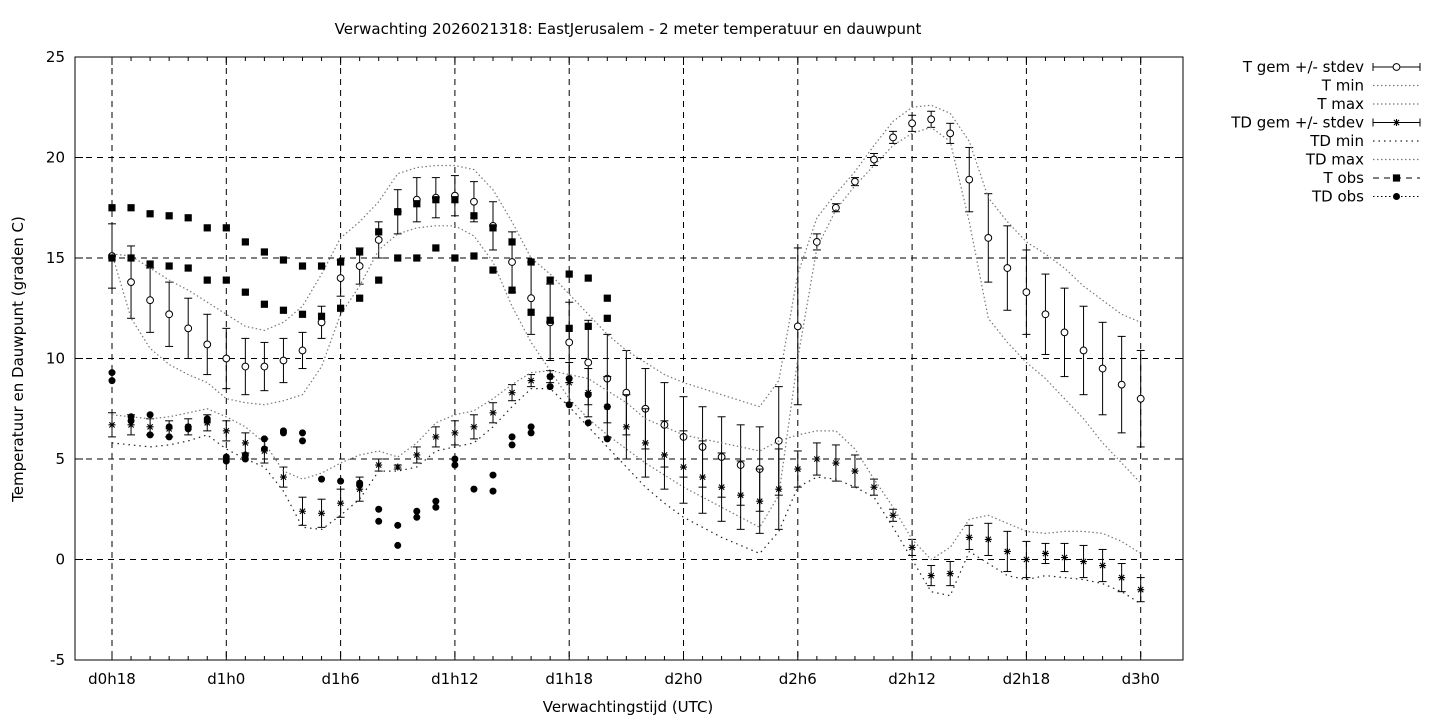 The height and width of the screenshot is (720, 1440). I want to click on y-tick-label: 10, so click(55, 359).